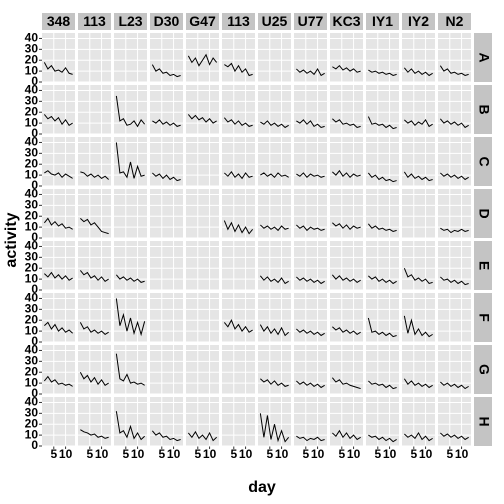 The width and height of the screenshot is (504, 504). What do you see at coordinates (32, 194) in the screenshot?
I see `y-tick-label: 40` at bounding box center [32, 194].